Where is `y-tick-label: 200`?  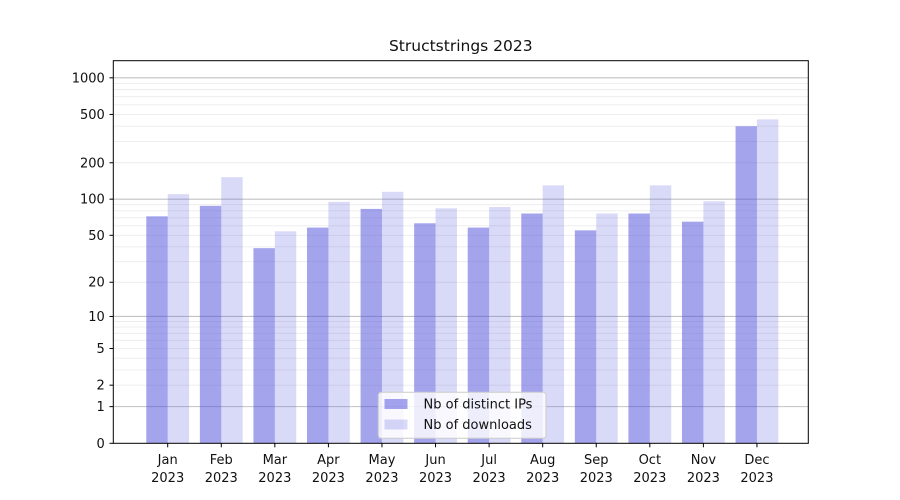 y-tick-label: 200 is located at coordinates (92, 163).